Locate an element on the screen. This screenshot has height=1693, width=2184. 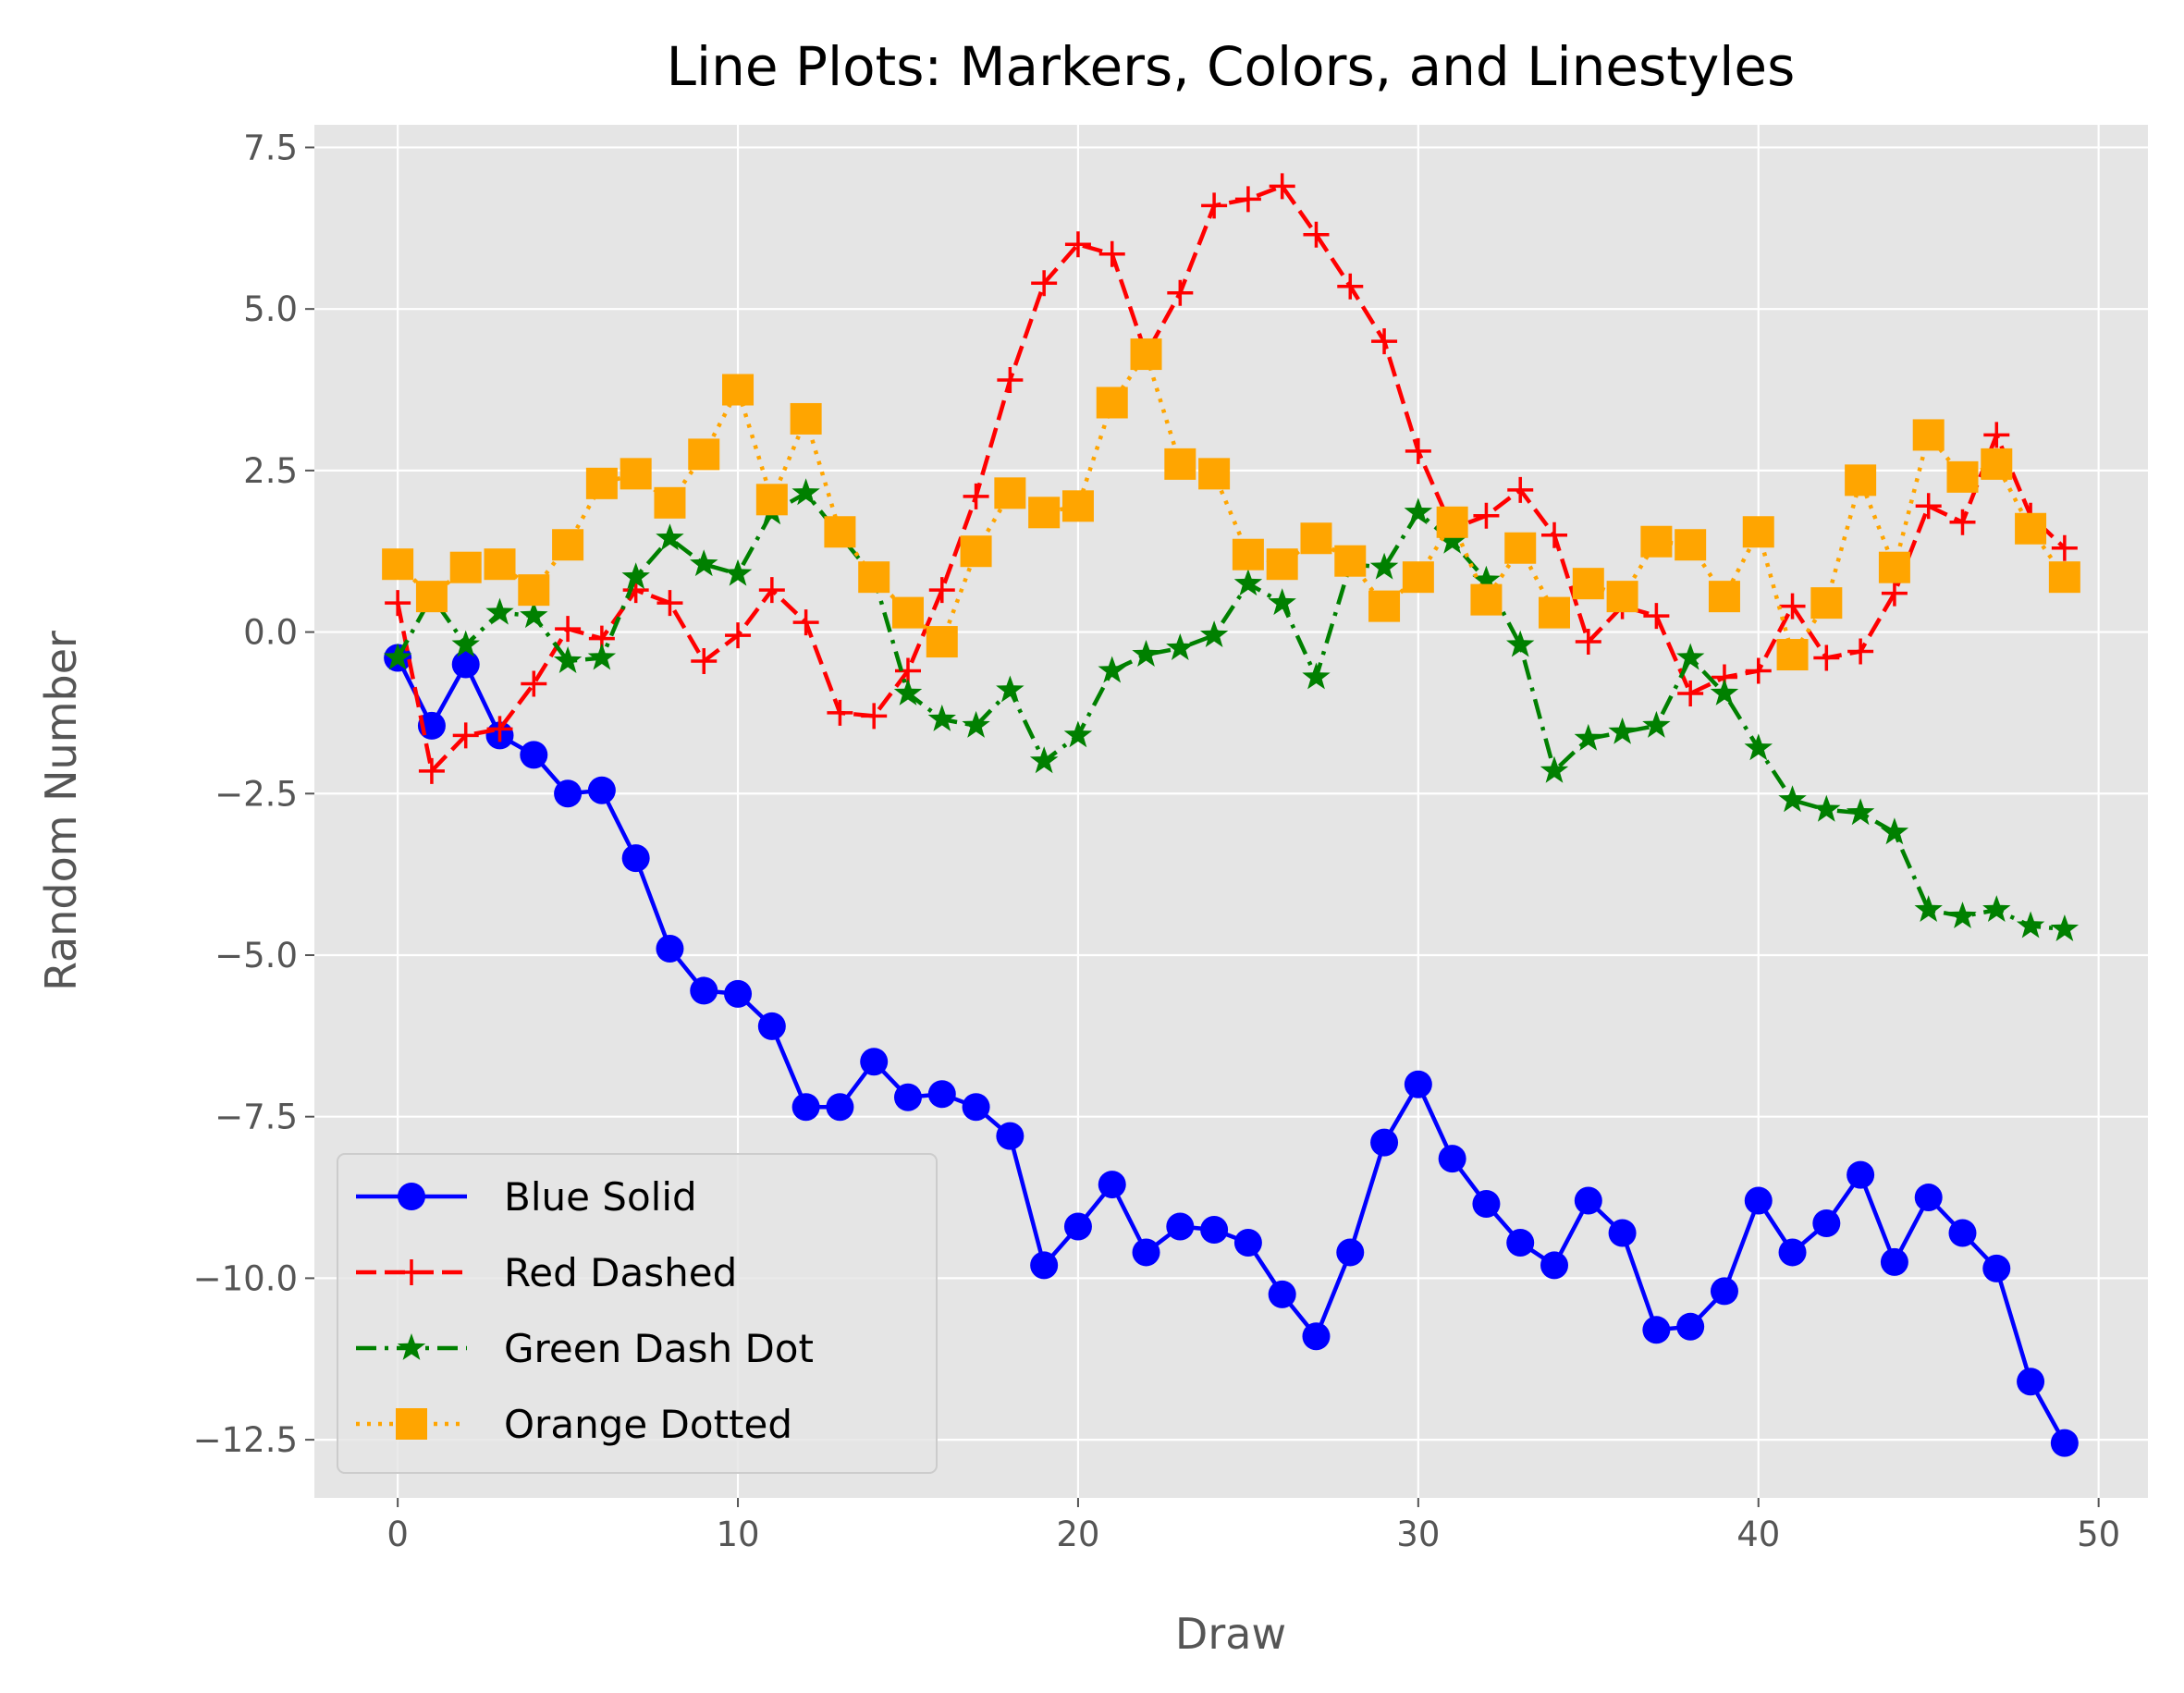
y-tick-label: 7.5 is located at coordinates (270, 148).